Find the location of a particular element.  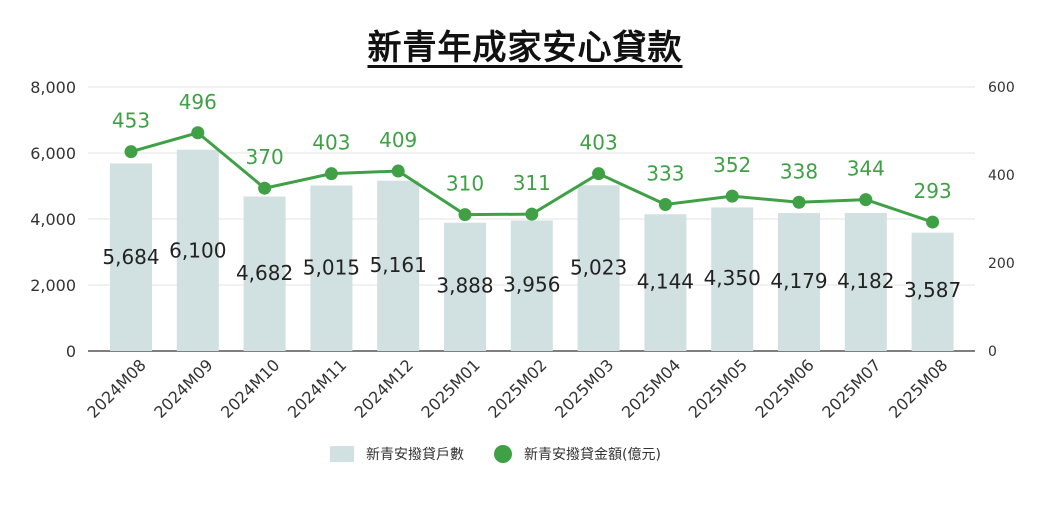

y-left-tick-label: 2,000 is located at coordinates (53, 285).